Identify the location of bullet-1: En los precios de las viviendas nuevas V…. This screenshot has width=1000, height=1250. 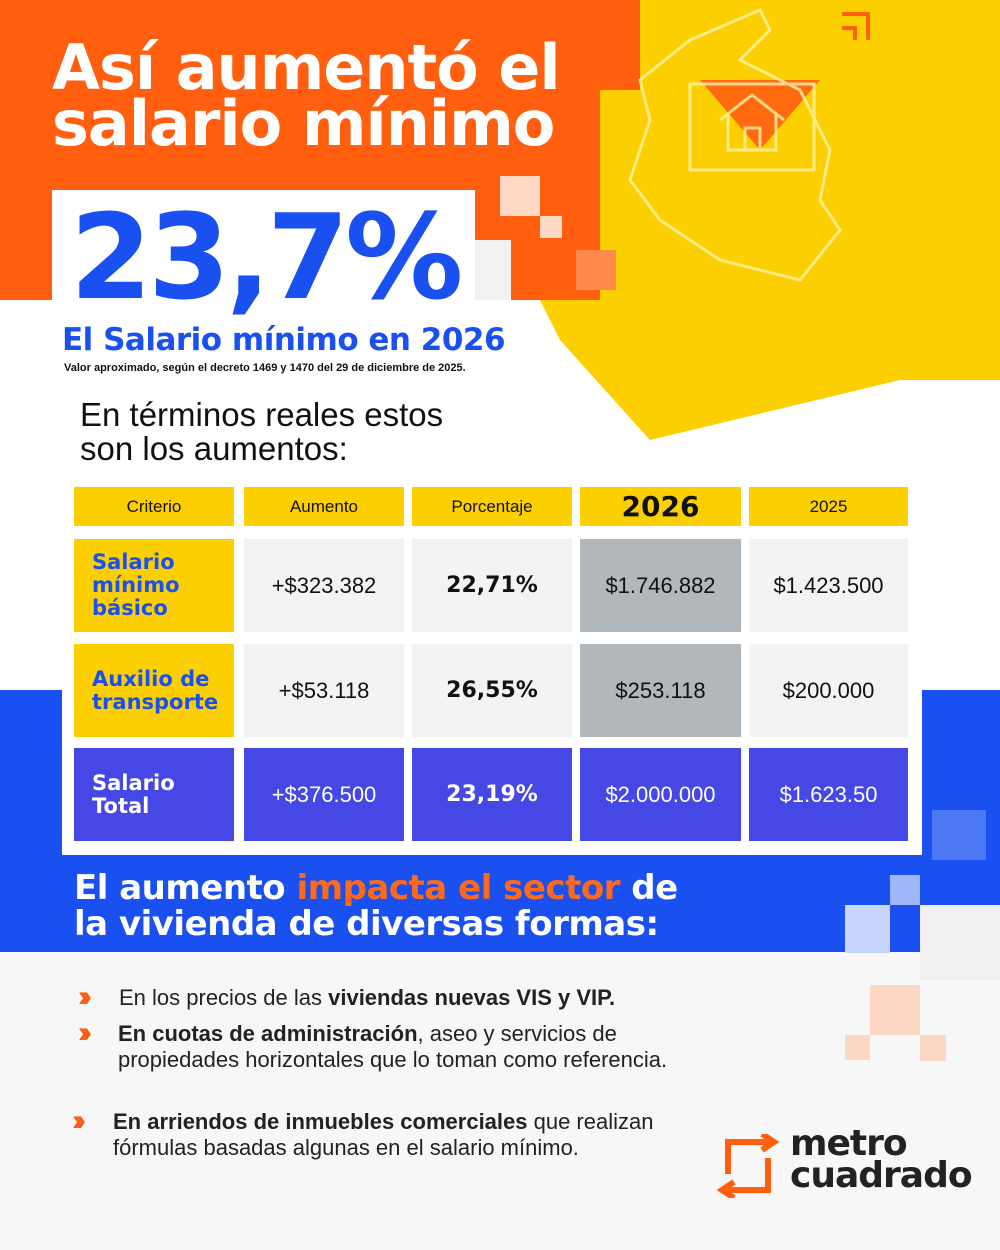
(419, 998).